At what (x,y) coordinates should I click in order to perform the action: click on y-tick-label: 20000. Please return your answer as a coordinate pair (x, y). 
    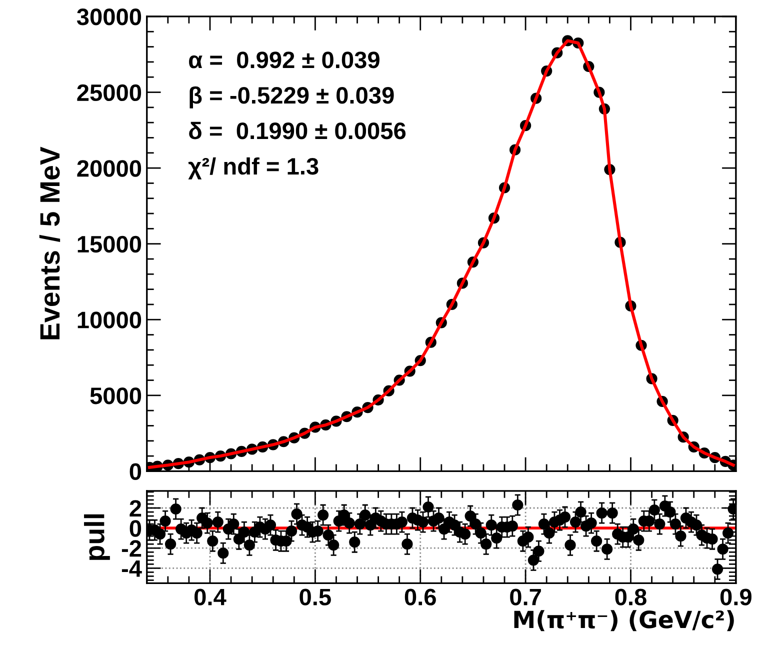
    Looking at the image, I should click on (109, 168).